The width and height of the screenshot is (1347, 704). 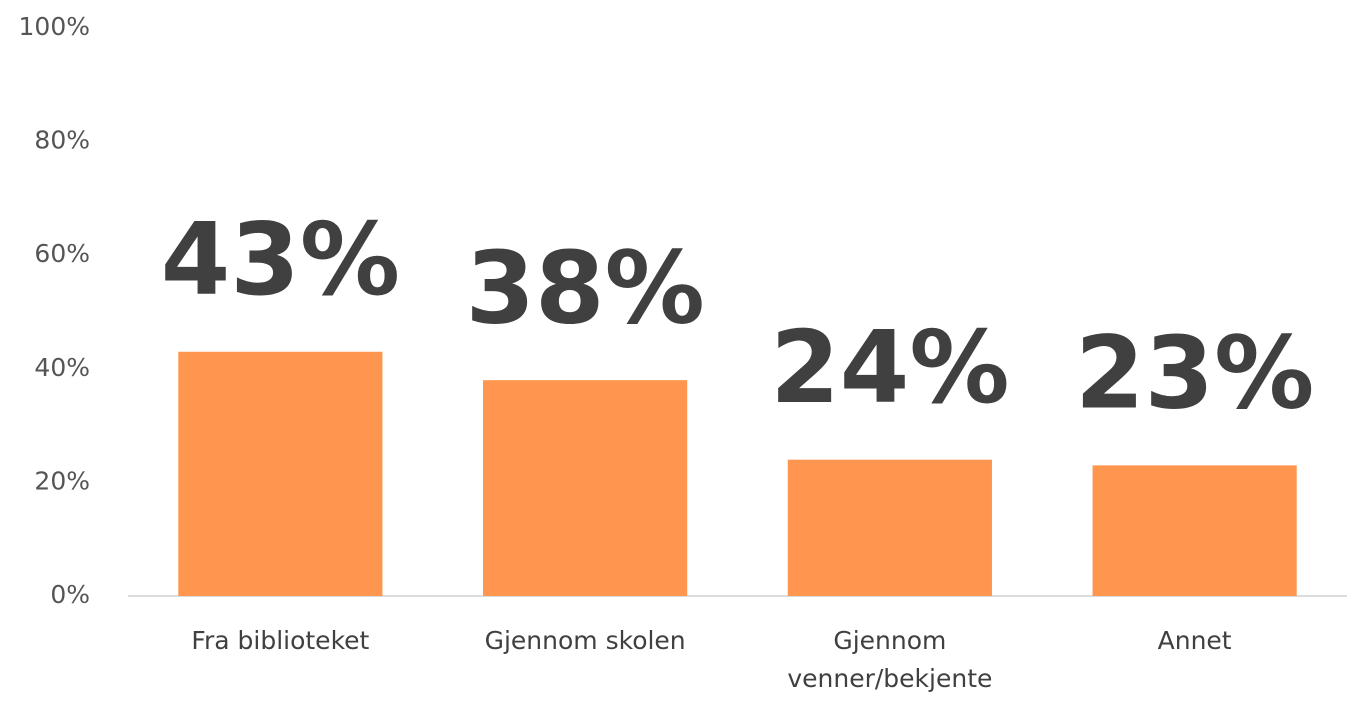 What do you see at coordinates (62, 140) in the screenshot?
I see `y-tick-label: 80%` at bounding box center [62, 140].